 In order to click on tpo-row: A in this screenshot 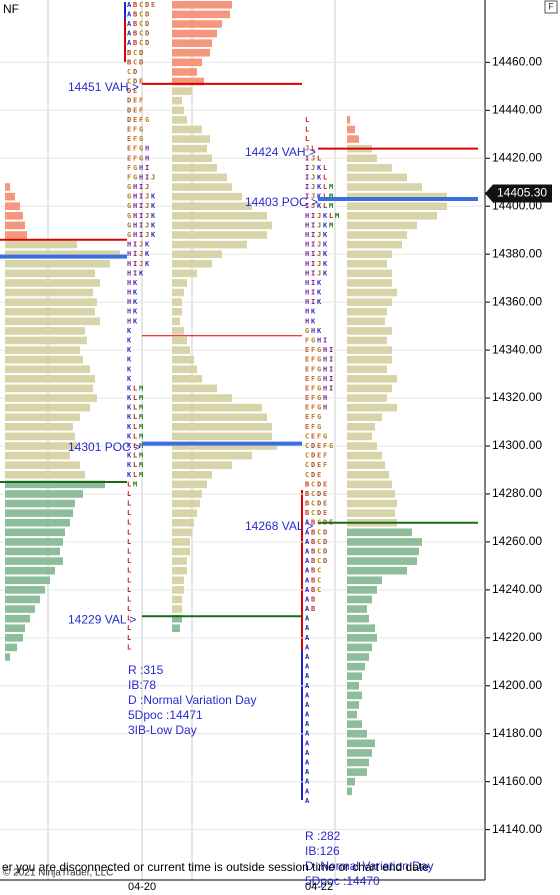, I will do `click(307, 715)`.